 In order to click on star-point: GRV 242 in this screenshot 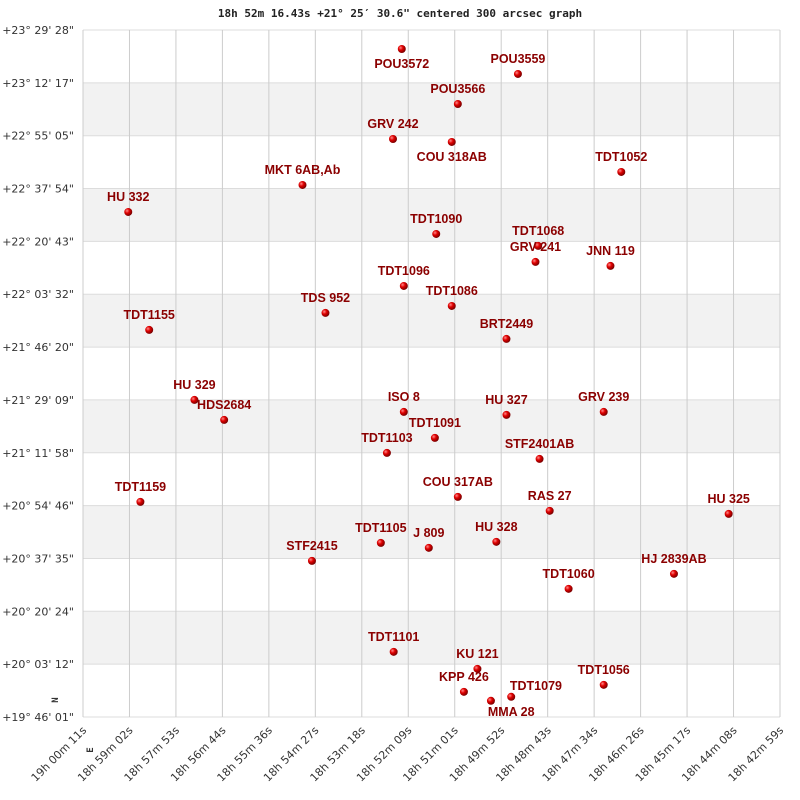, I will do `click(393, 130)`.